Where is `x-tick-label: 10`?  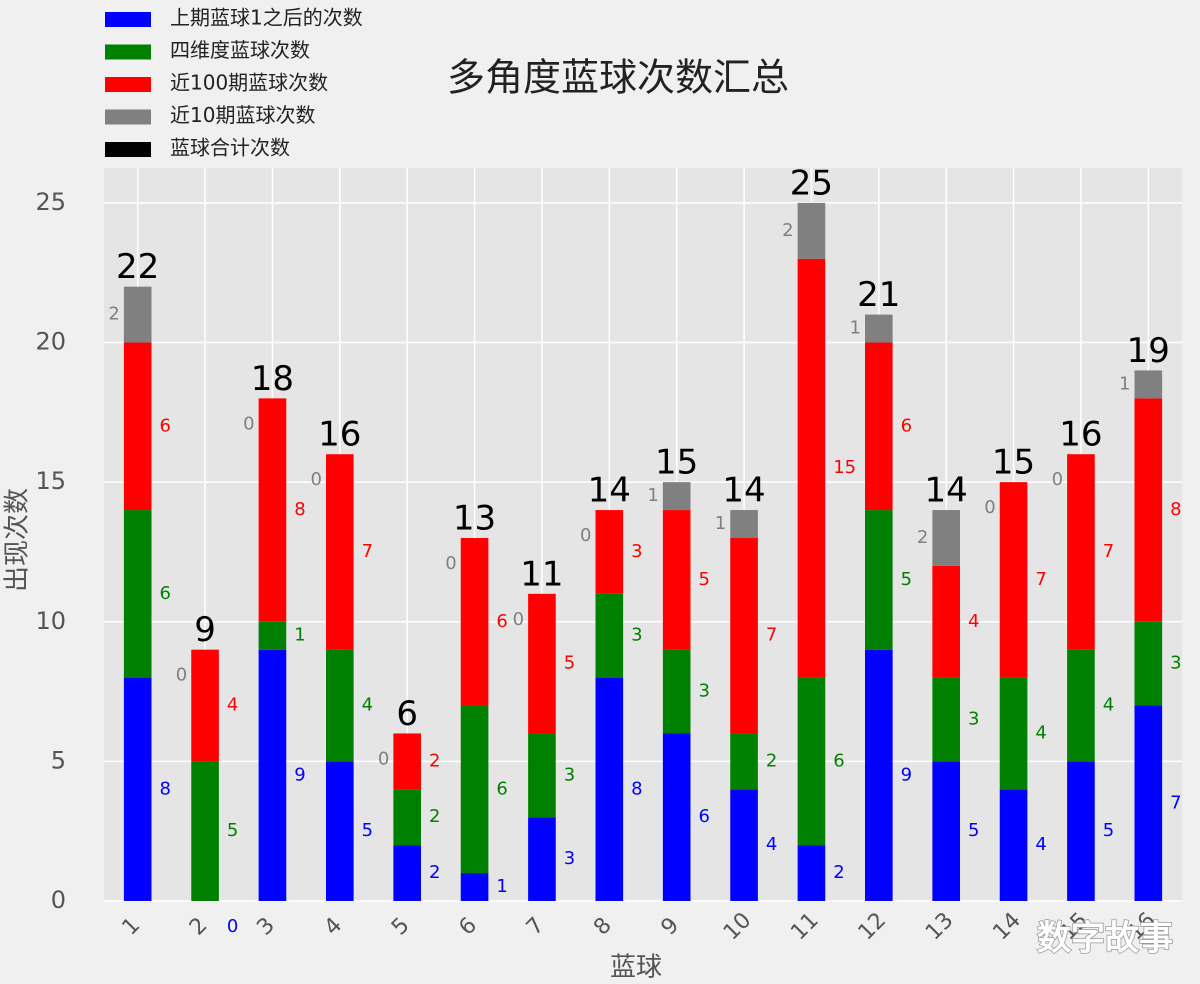 x-tick-label: 10 is located at coordinates (737, 926).